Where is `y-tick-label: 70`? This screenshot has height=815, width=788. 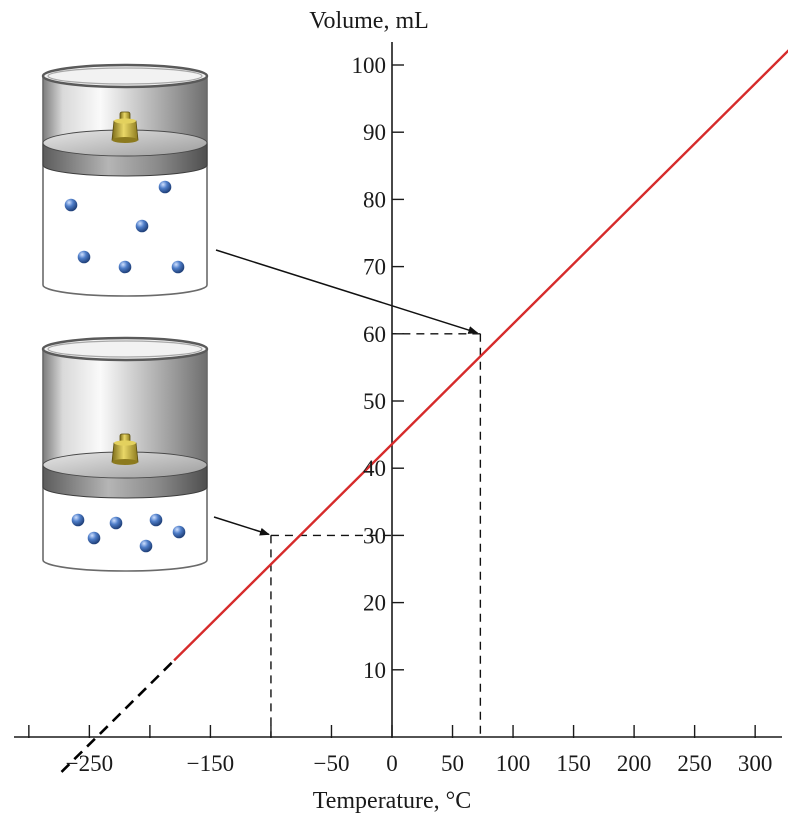
y-tick-label: 70 is located at coordinates (374, 267).